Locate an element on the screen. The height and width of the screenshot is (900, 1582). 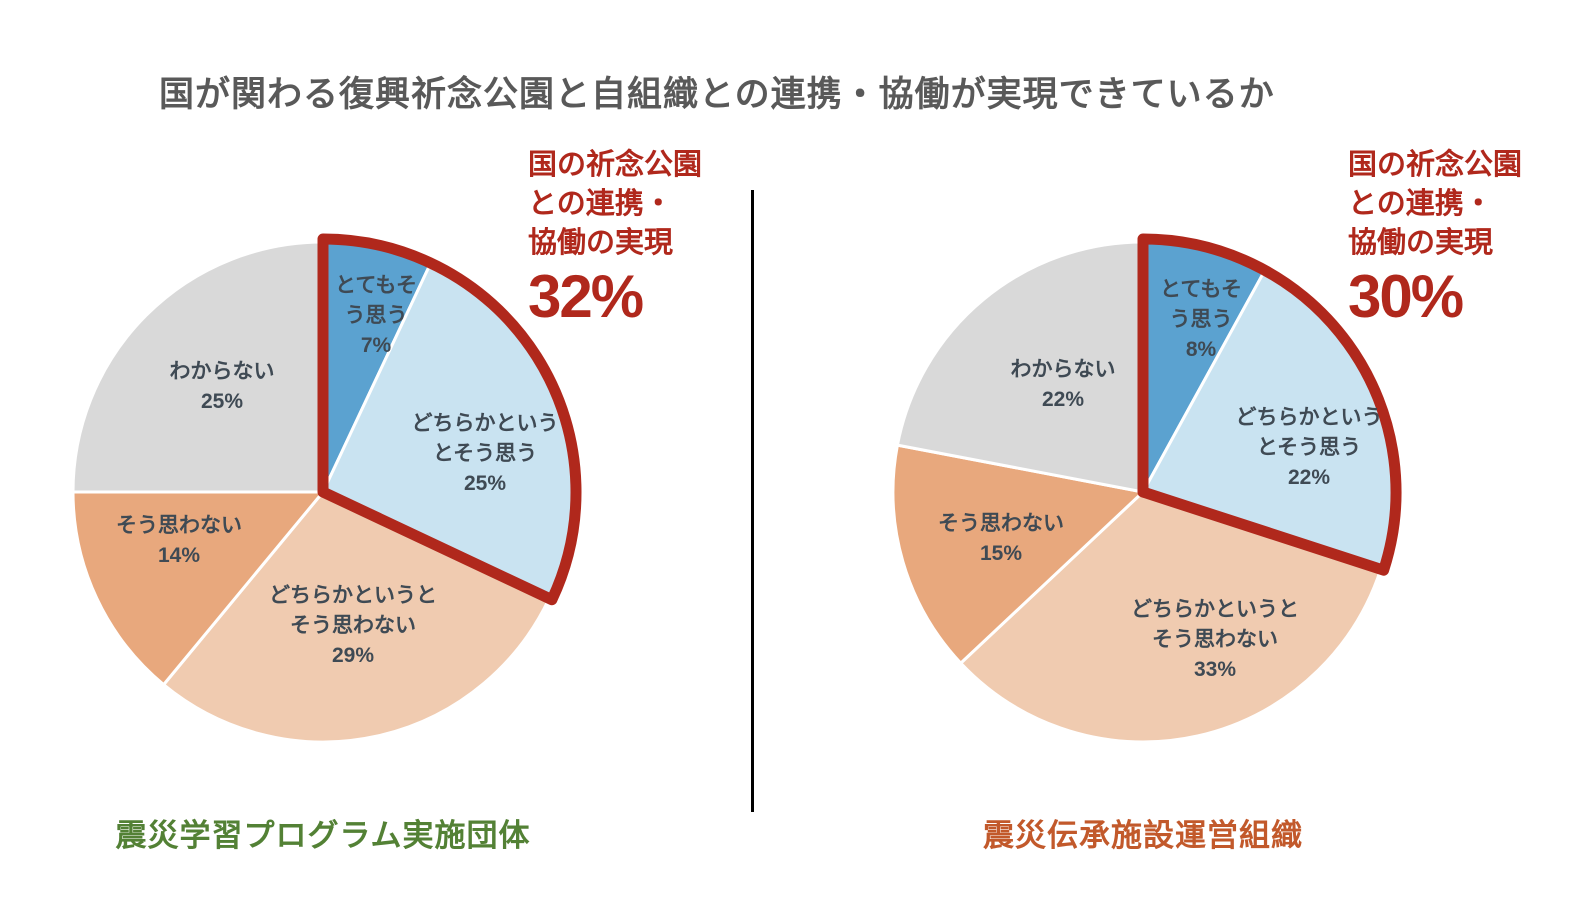
highlight-annotation-value: 30% is located at coordinates (1406, 296).